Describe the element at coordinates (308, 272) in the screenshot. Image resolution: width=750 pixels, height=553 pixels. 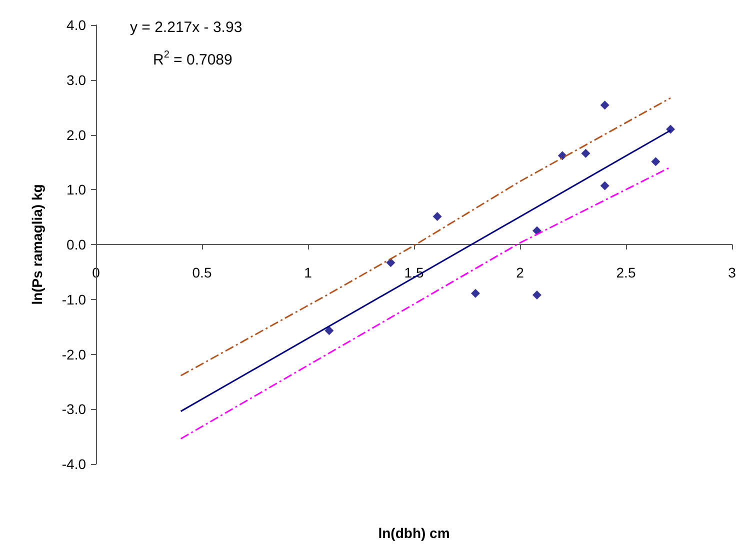
I see `x-tick-label: 1` at that location.